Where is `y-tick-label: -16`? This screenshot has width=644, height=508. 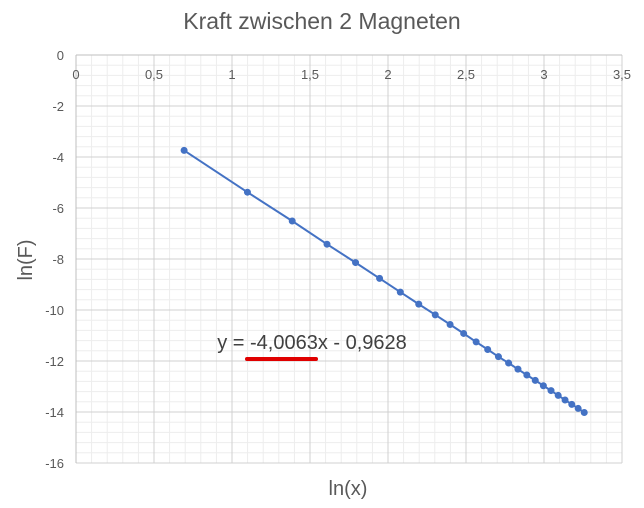 y-tick-label: -16 is located at coordinates (54, 463).